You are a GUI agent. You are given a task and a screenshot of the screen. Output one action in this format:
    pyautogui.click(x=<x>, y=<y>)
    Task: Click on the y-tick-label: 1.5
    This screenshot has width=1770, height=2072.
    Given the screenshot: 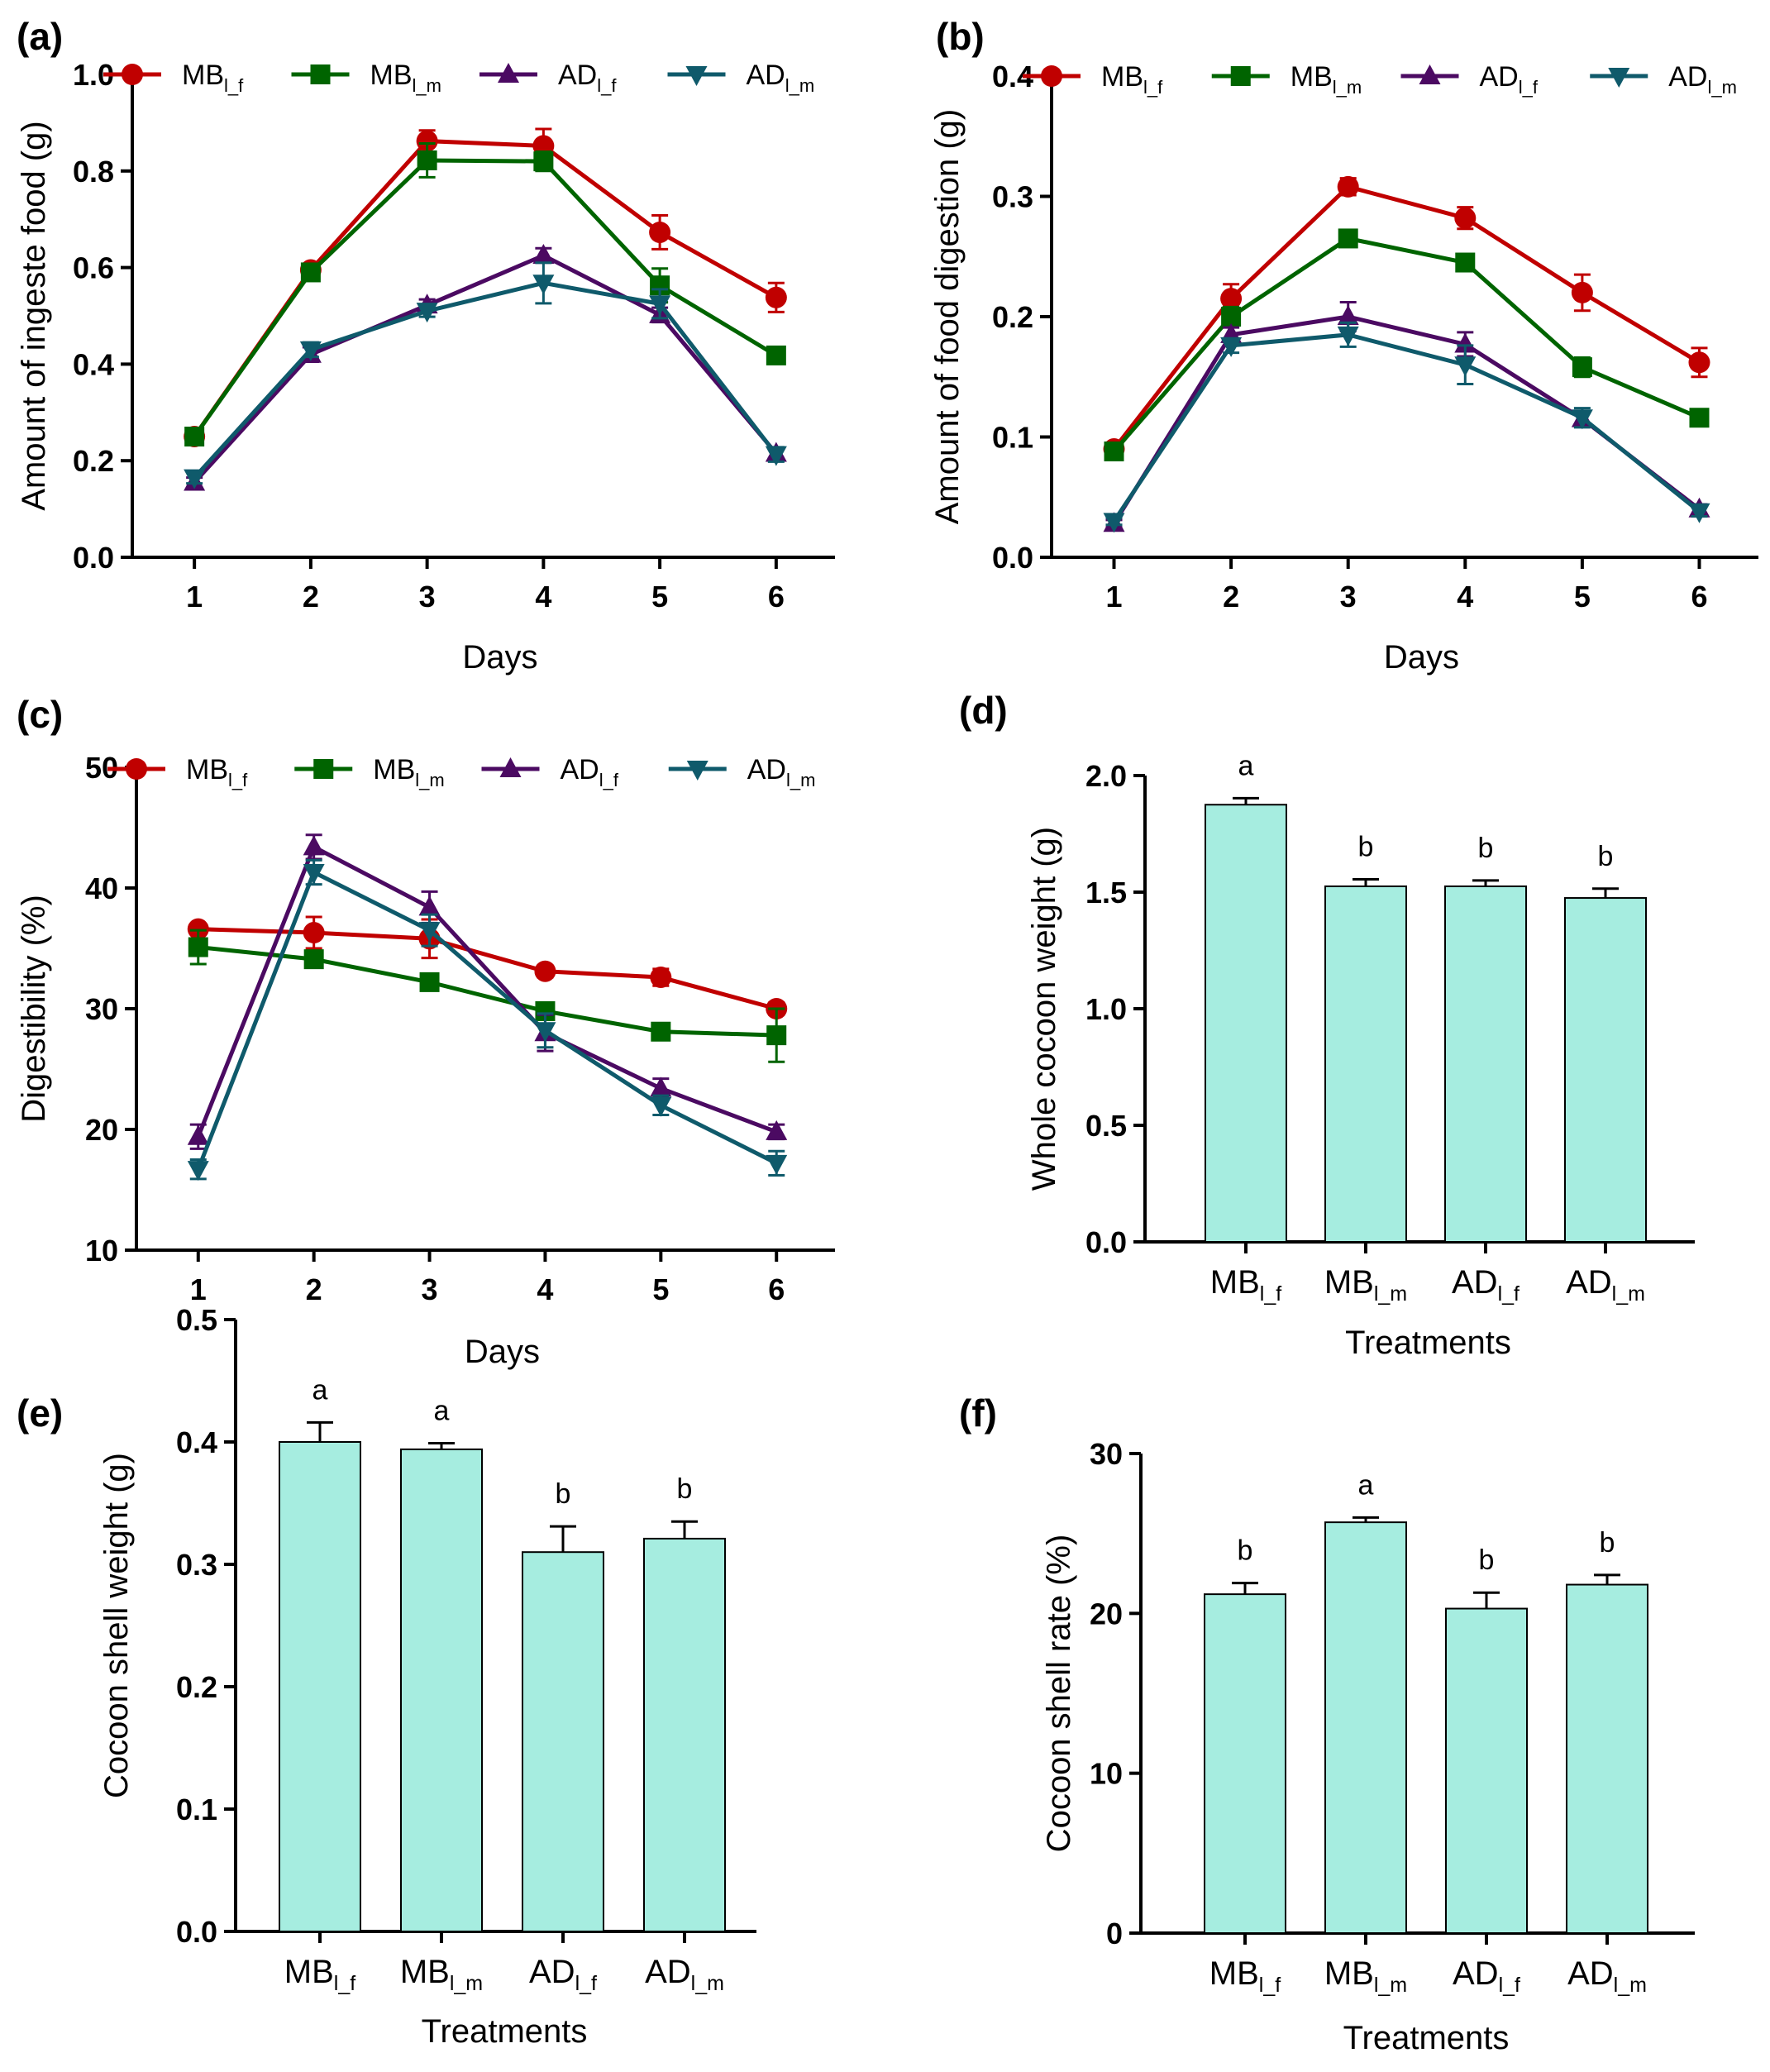 What is the action you would take?
    pyautogui.click(x=1106, y=892)
    